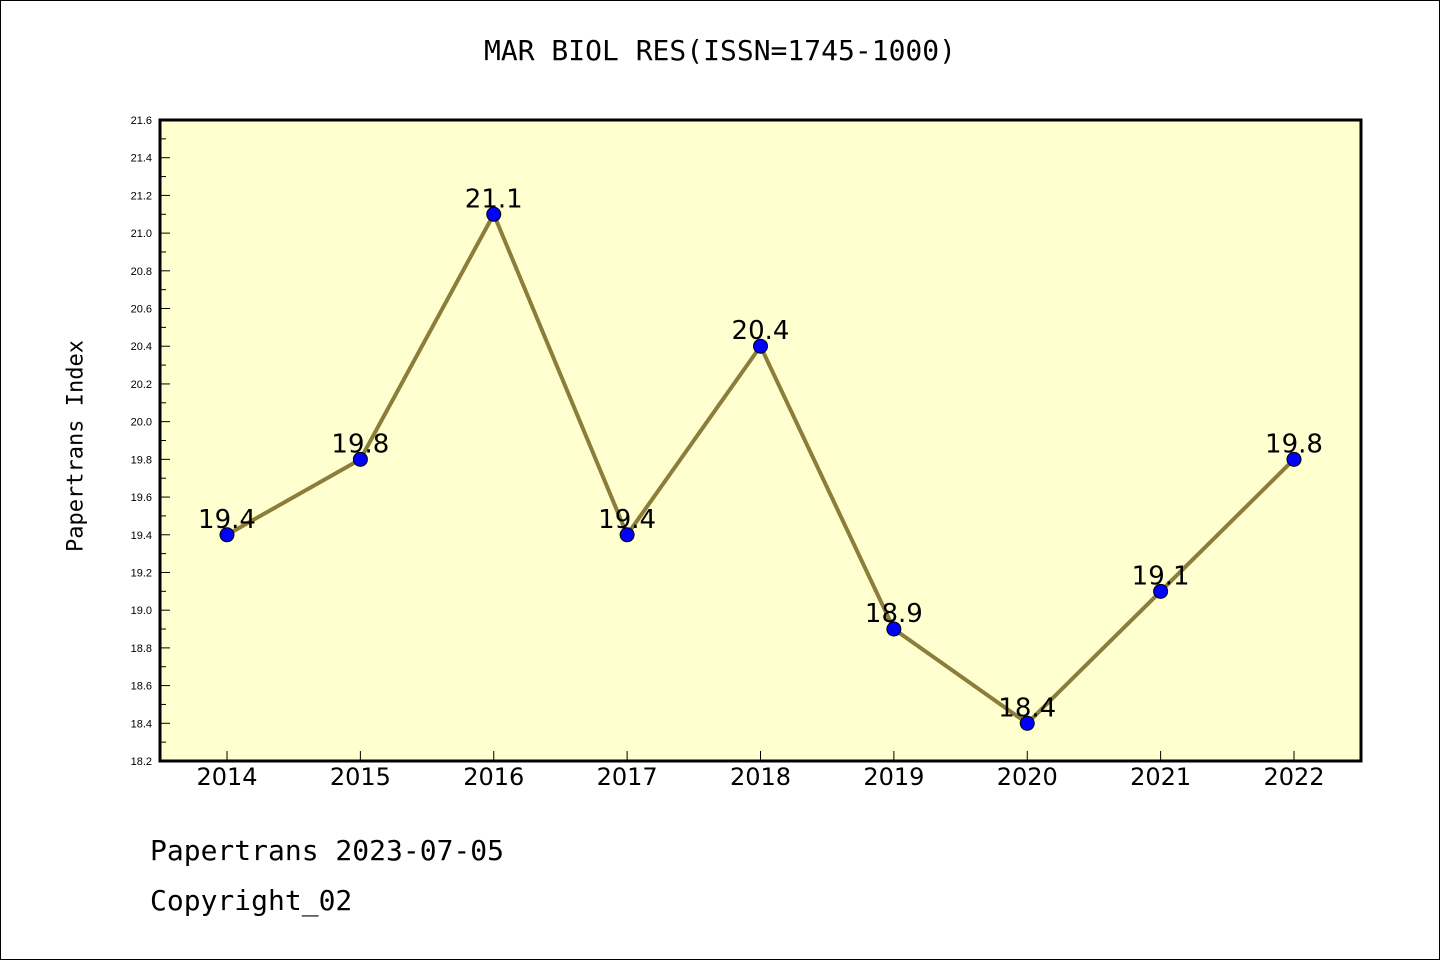 The image size is (1440, 960). What do you see at coordinates (141, 272) in the screenshot?
I see `y-tick-label: 20.8` at bounding box center [141, 272].